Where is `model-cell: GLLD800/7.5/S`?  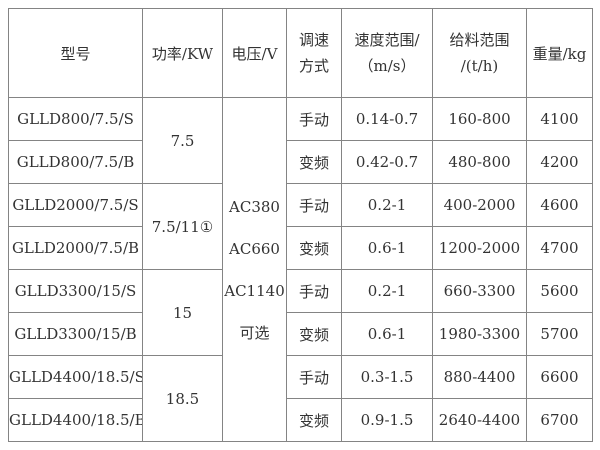
model-cell: GLLD800/7.5/S is located at coordinates (75, 119).